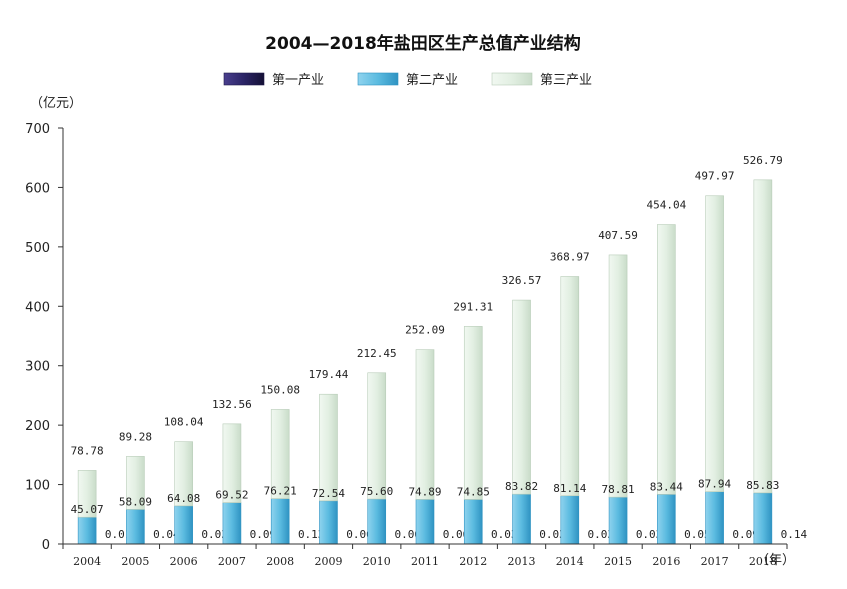 This screenshot has height=589, width=847. Describe the element at coordinates (37, 486) in the screenshot. I see `y-tick-label: 100` at that location.